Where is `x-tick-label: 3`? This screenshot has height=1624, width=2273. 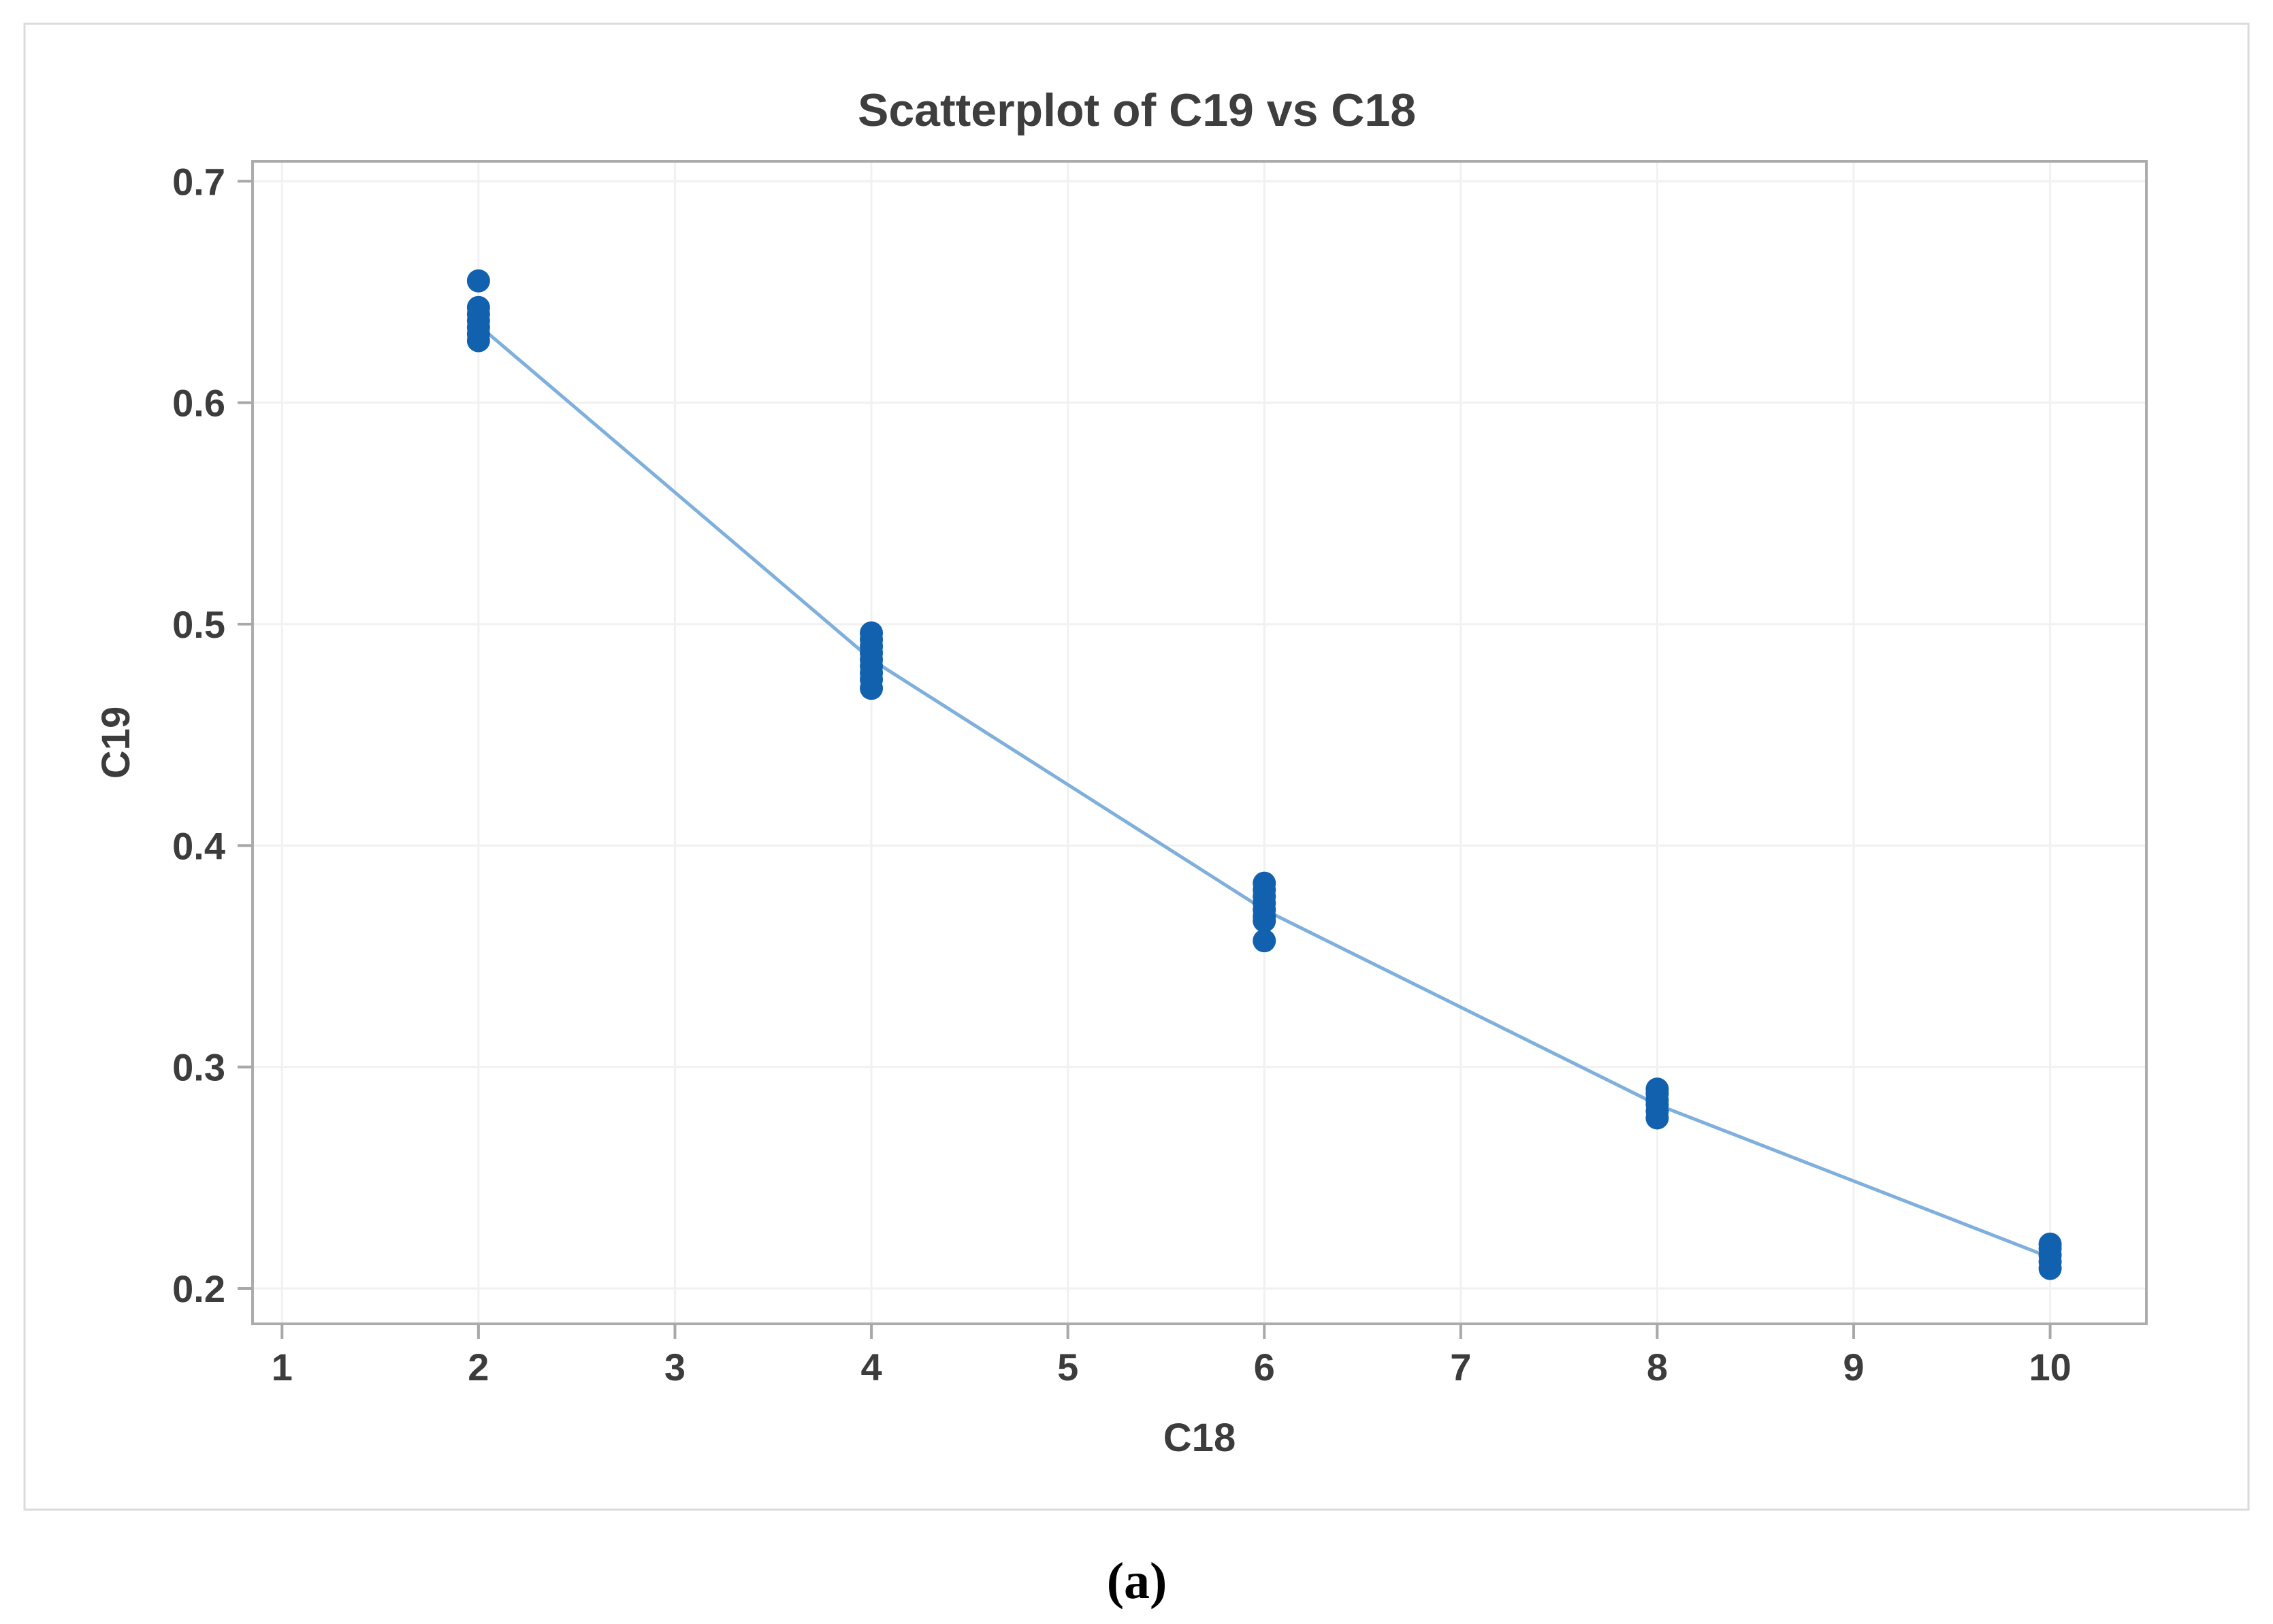
x-tick-label: 3 is located at coordinates (675, 1367).